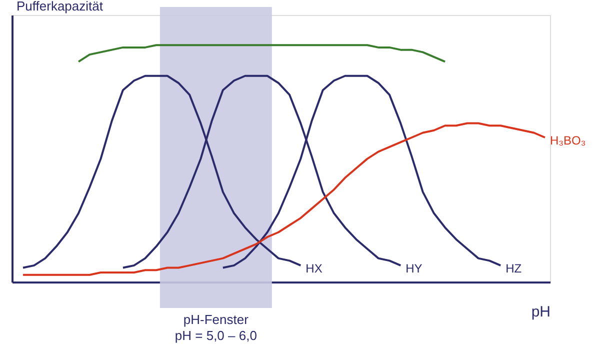 The width and height of the screenshot is (600, 358). What do you see at coordinates (314, 268) in the screenshot?
I see `series-label: HX` at bounding box center [314, 268].